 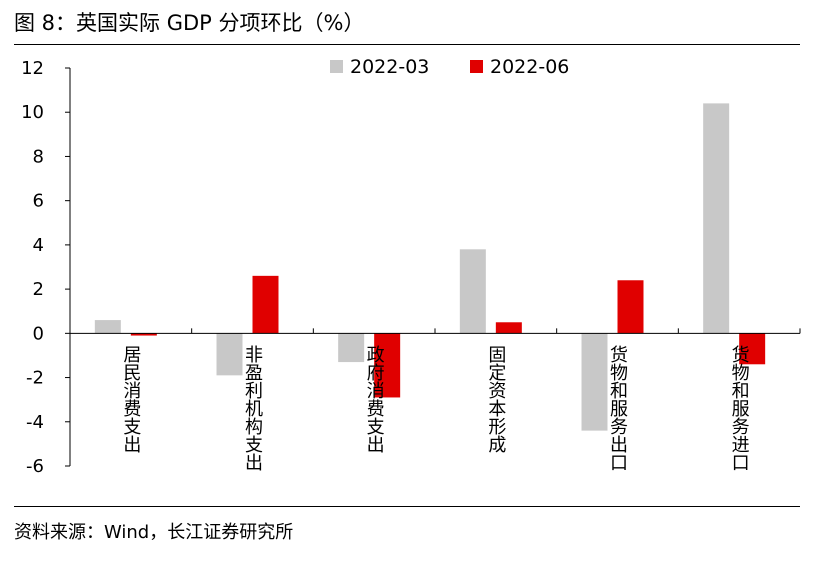 I want to click on figure-title: 图 8：英国实际 GDP 分项环比（%）, so click(x=189, y=23).